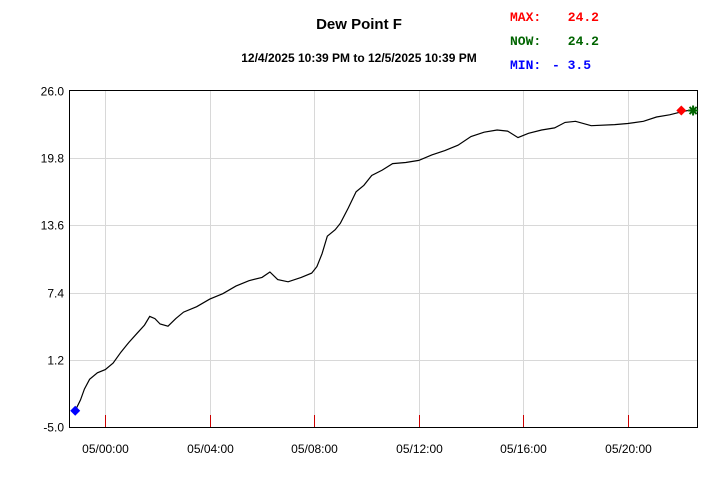  I want to click on max-marker, so click(681, 110).